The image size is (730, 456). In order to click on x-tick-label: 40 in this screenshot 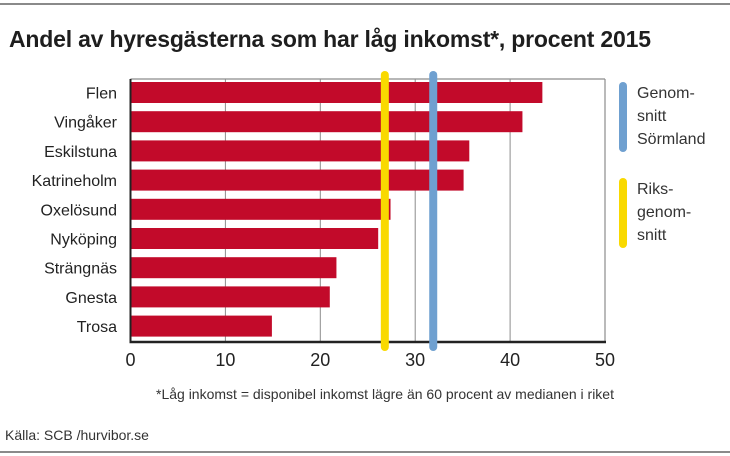, I will do `click(510, 360)`.